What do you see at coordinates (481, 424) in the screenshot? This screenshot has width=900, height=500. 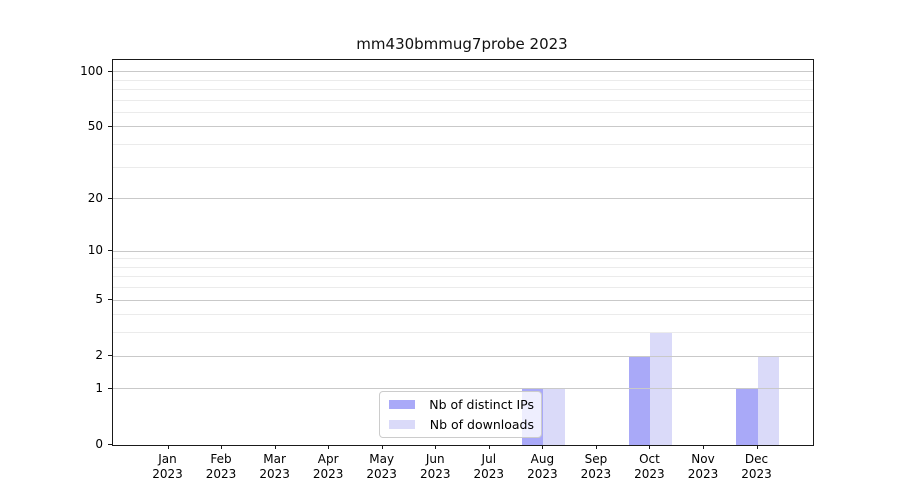 I see `legend-label-downloads: Nb of downloads` at bounding box center [481, 424].